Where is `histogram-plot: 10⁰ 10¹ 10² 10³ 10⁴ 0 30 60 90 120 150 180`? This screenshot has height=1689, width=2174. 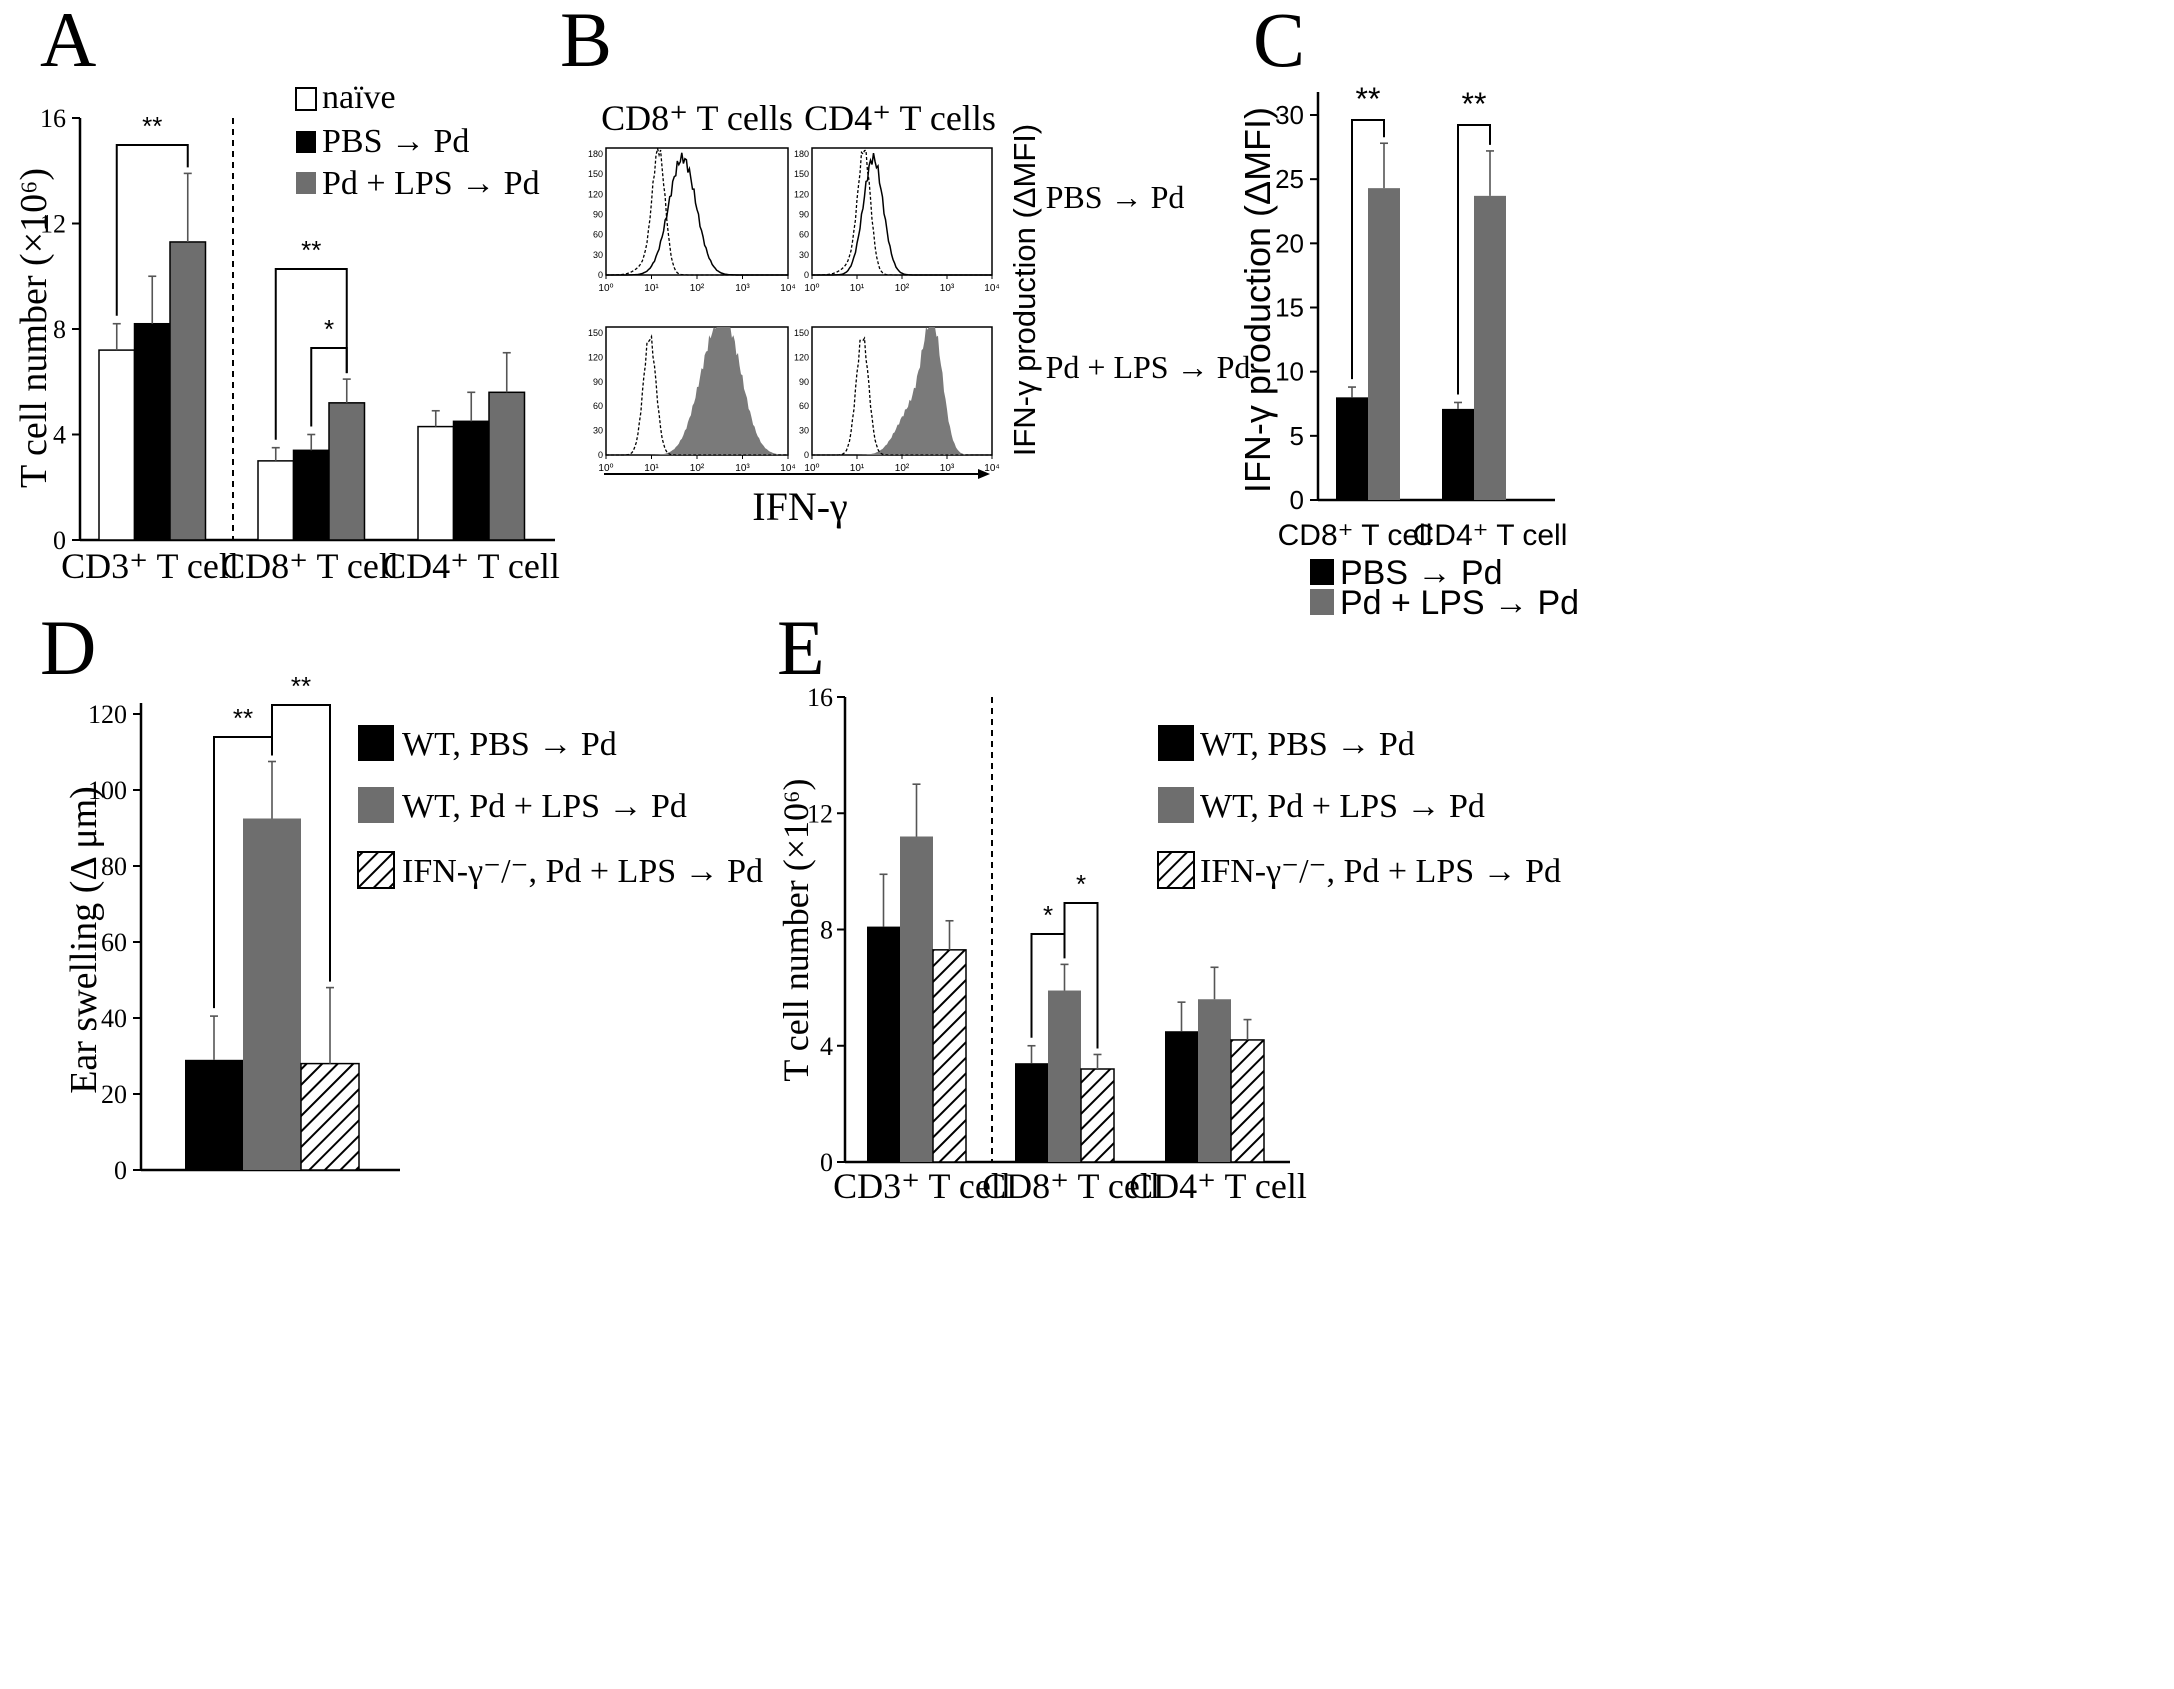
histogram-plot: 10⁰ 10¹ 10² 10³ 10⁴ 0 30 60 90 120 150 180 is located at coordinates (692, 220).